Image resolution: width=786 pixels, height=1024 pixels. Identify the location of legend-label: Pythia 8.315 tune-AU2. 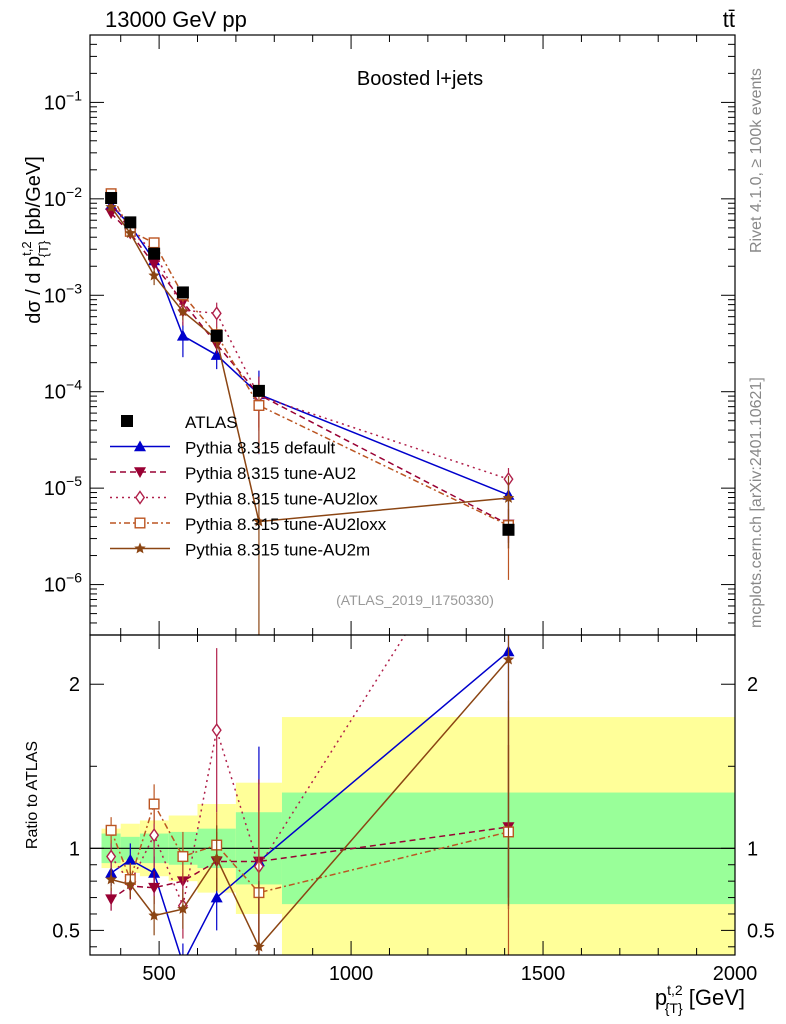
(270, 473).